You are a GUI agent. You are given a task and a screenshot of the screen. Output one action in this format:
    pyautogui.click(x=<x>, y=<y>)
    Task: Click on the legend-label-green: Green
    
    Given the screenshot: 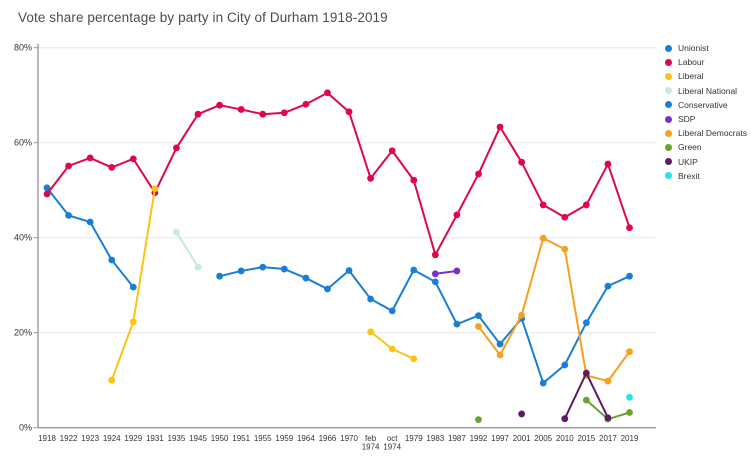 What is the action you would take?
    pyautogui.click(x=690, y=147)
    